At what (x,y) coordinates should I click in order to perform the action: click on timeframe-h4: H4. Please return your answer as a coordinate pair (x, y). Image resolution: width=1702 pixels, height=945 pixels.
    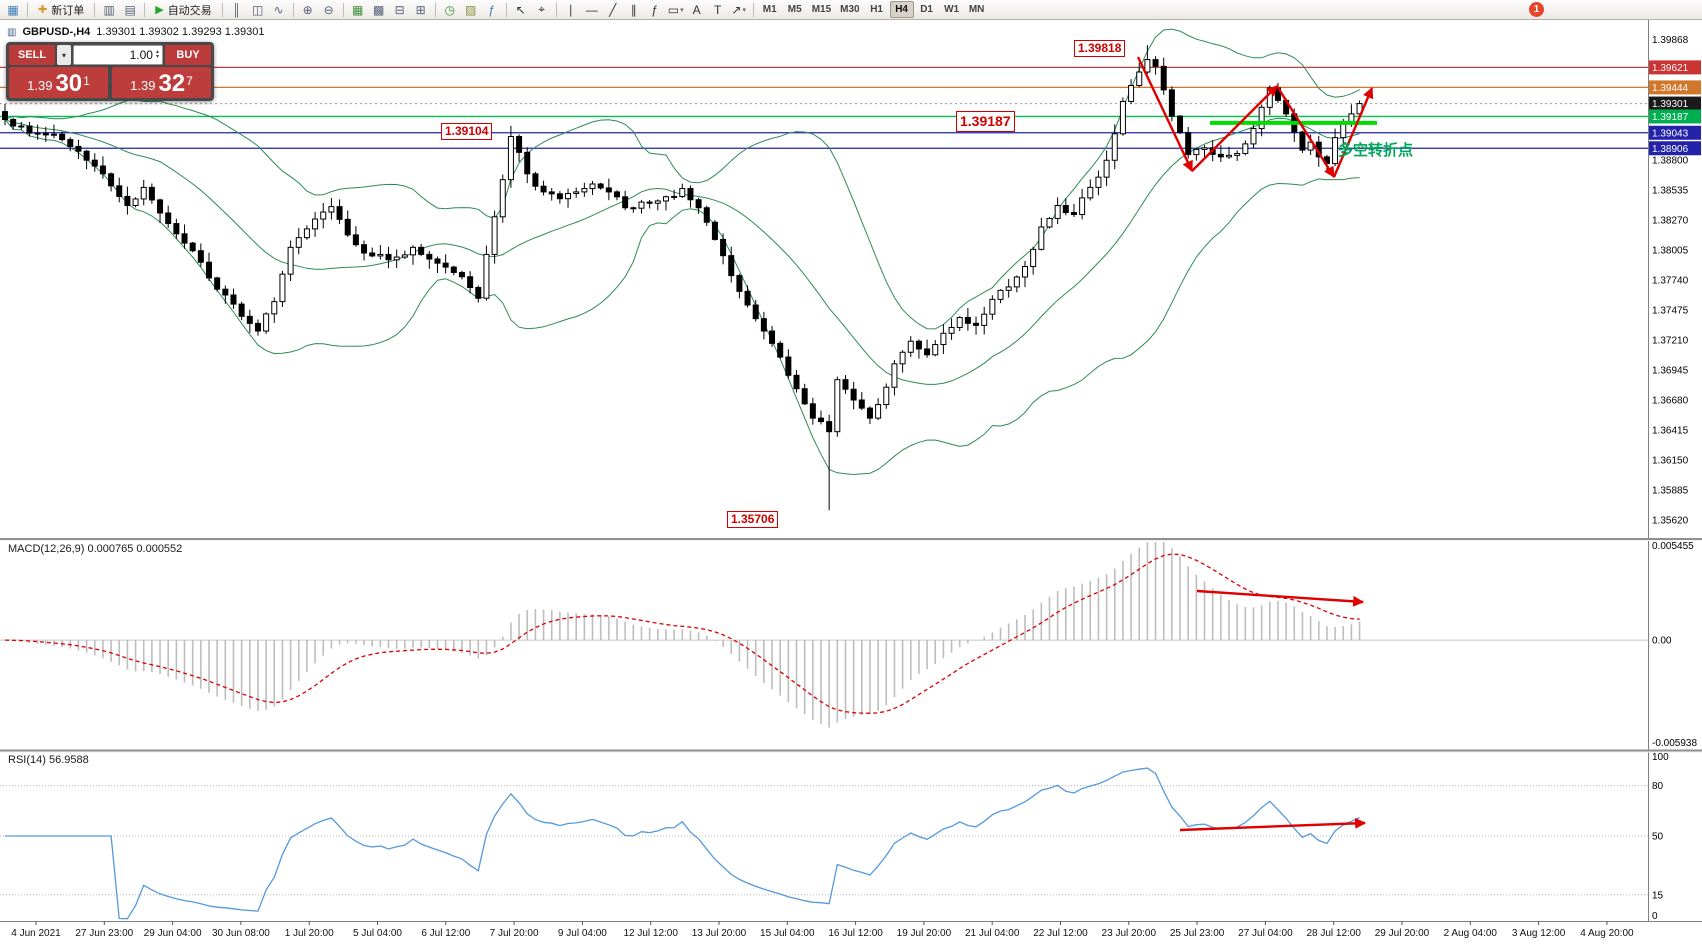
    Looking at the image, I should click on (901, 9).